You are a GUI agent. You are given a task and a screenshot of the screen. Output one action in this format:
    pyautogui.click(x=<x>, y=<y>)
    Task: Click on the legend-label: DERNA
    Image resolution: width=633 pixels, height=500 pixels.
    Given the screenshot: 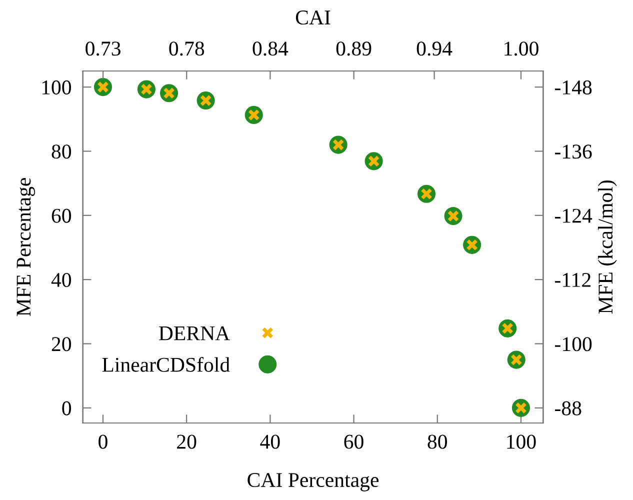 What is the action you would take?
    pyautogui.click(x=194, y=333)
    